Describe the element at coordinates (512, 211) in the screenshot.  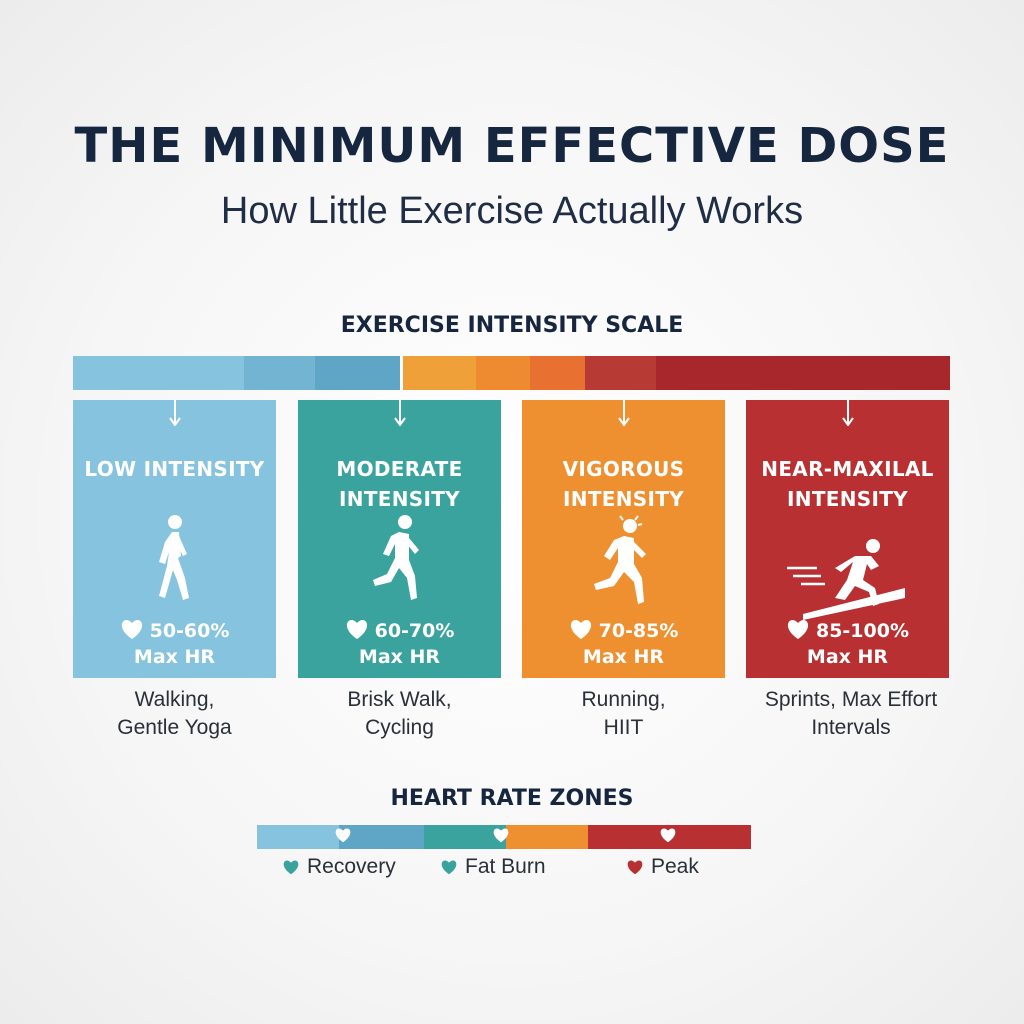
I see `page-subtitle: How Little Exercise Actually Works` at that location.